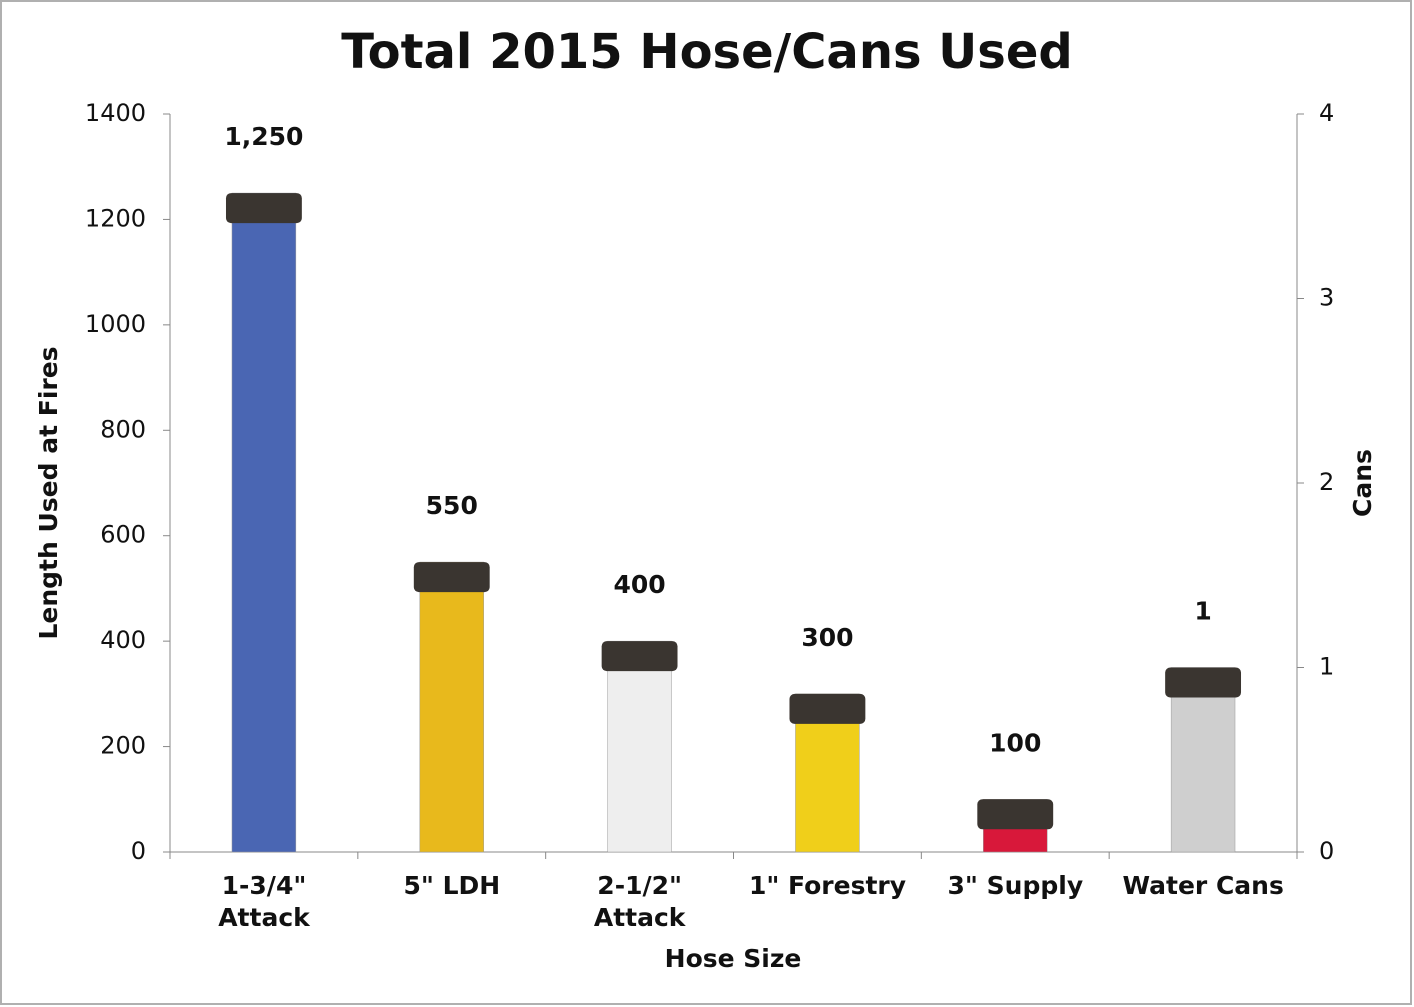  I want to click on y-tick-label: 400, so click(123, 640).